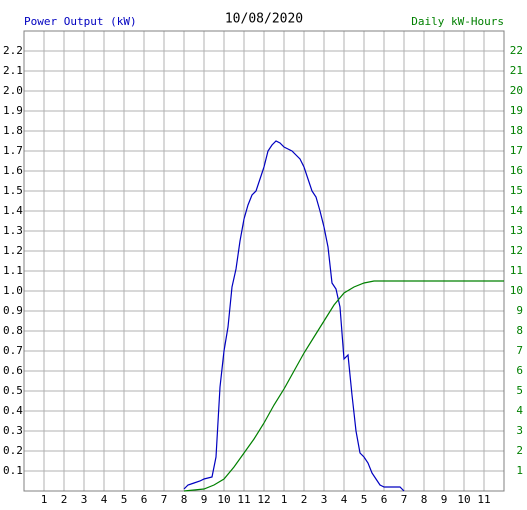  What do you see at coordinates (13, 190) in the screenshot?
I see `y-tick-label: 1.5` at bounding box center [13, 190].